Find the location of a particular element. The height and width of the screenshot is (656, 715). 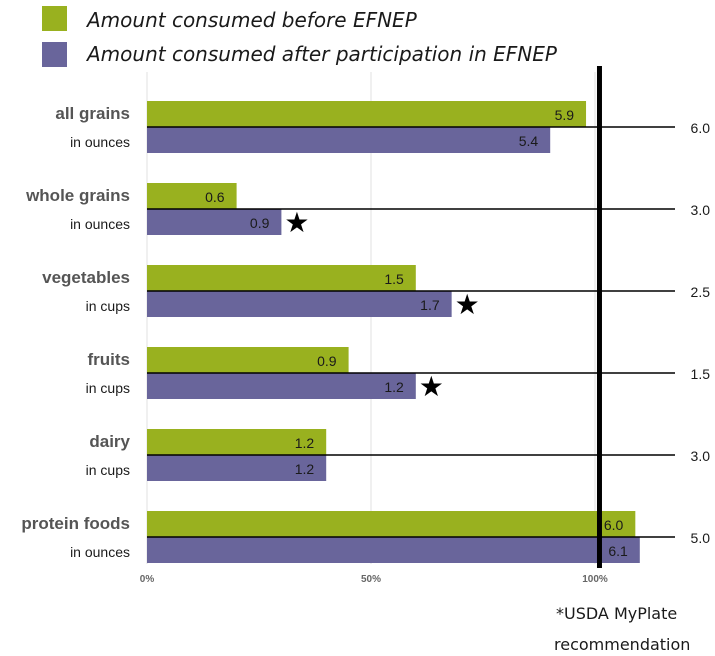

significance-star-icon-2: ★ is located at coordinates (467, 304).